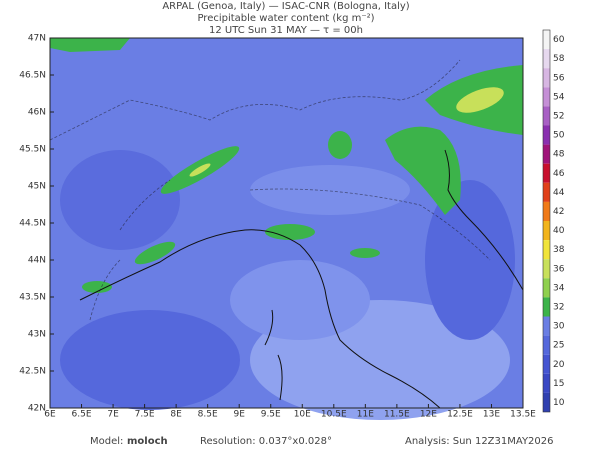  I want to click on colorbar-label: 52, so click(558, 116).